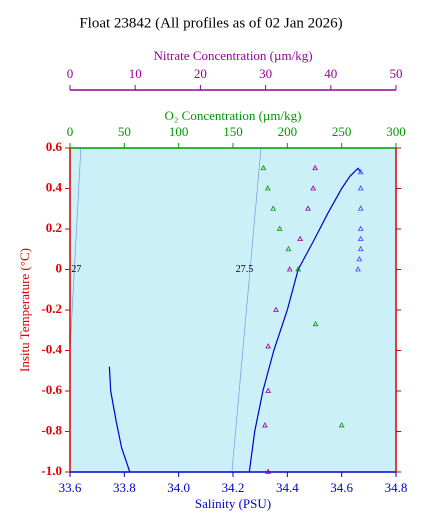 This screenshot has height=530, width=422. Describe the element at coordinates (245, 269) in the screenshot. I see `isopycnal-label: 27.5` at that location.